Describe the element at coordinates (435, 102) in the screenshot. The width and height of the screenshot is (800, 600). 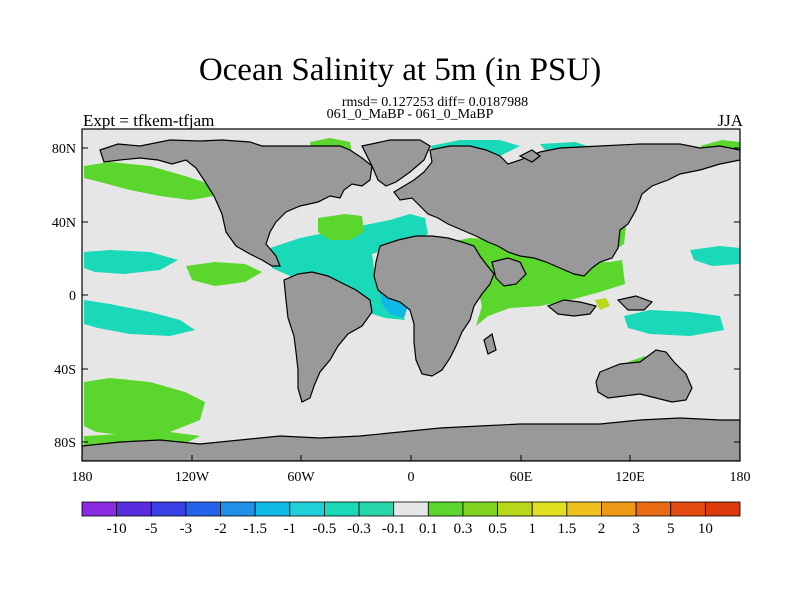
I see `stats-line: rmsd= 0.127253 diff= 0.0187988` at that location.